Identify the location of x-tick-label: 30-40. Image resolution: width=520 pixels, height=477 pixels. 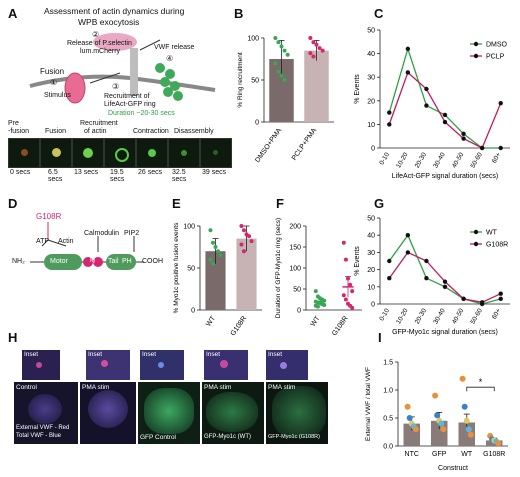
(439, 316).